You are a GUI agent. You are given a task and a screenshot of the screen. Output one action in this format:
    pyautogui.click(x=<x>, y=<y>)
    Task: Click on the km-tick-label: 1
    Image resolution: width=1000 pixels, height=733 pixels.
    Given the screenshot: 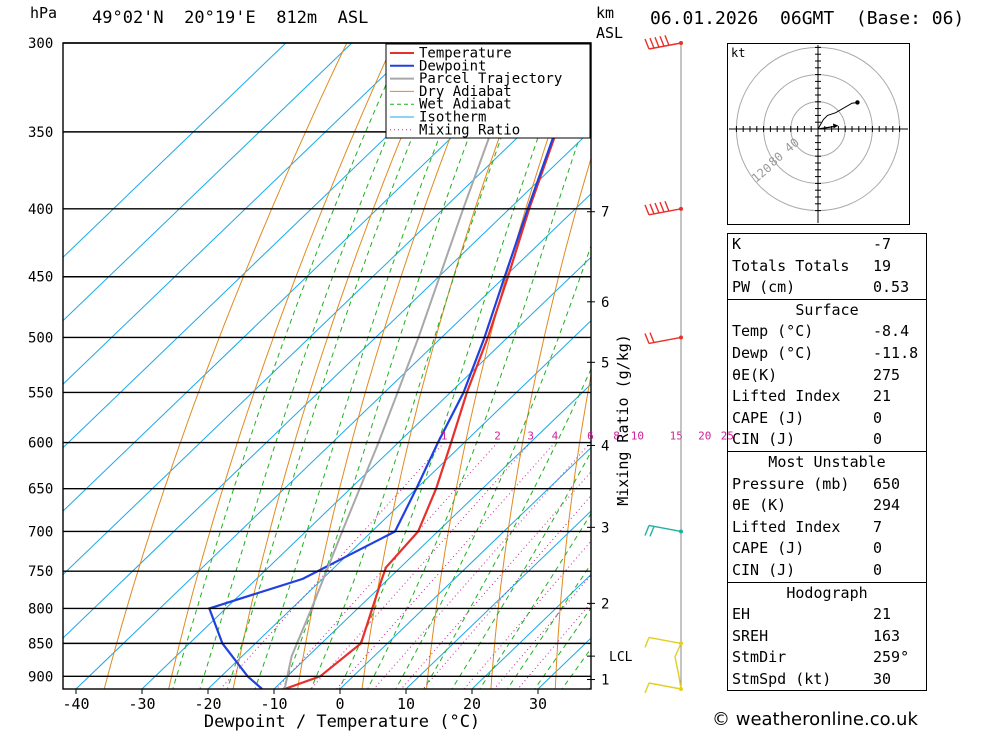 What is the action you would take?
    pyautogui.click(x=605, y=681)
    